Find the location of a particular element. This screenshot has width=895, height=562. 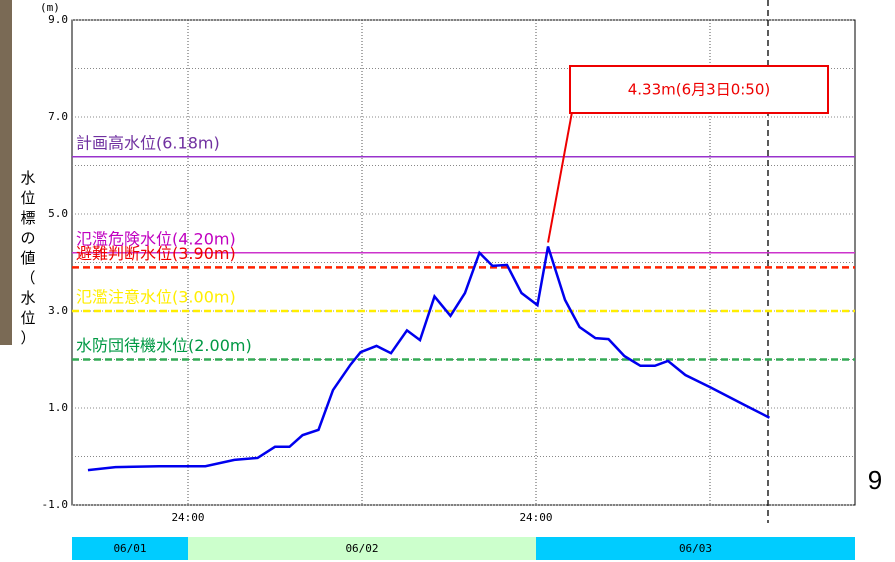

date-band-label: 06/03 is located at coordinates (695, 548).